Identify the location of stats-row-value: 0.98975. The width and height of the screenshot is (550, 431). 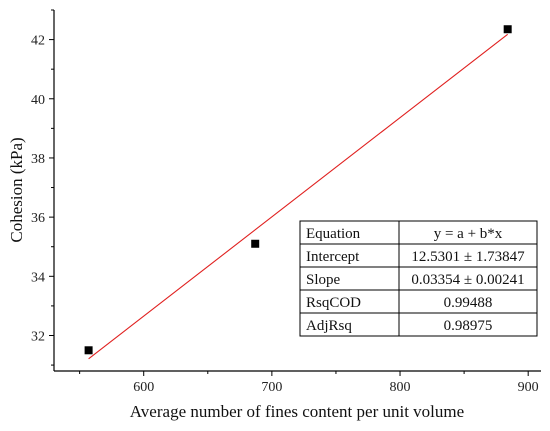
(468, 326).